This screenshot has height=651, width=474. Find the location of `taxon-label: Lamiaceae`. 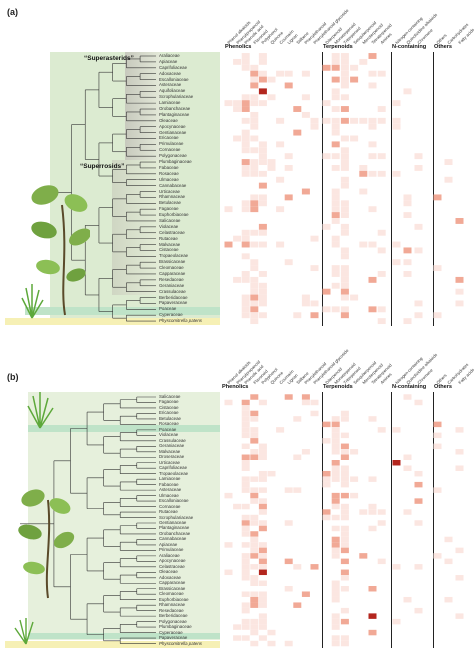

taxon-label: Lamiaceae is located at coordinates (170, 103).